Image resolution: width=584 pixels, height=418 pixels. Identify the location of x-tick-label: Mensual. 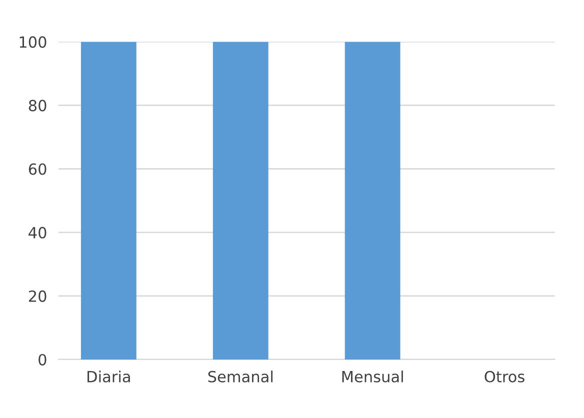
(372, 376).